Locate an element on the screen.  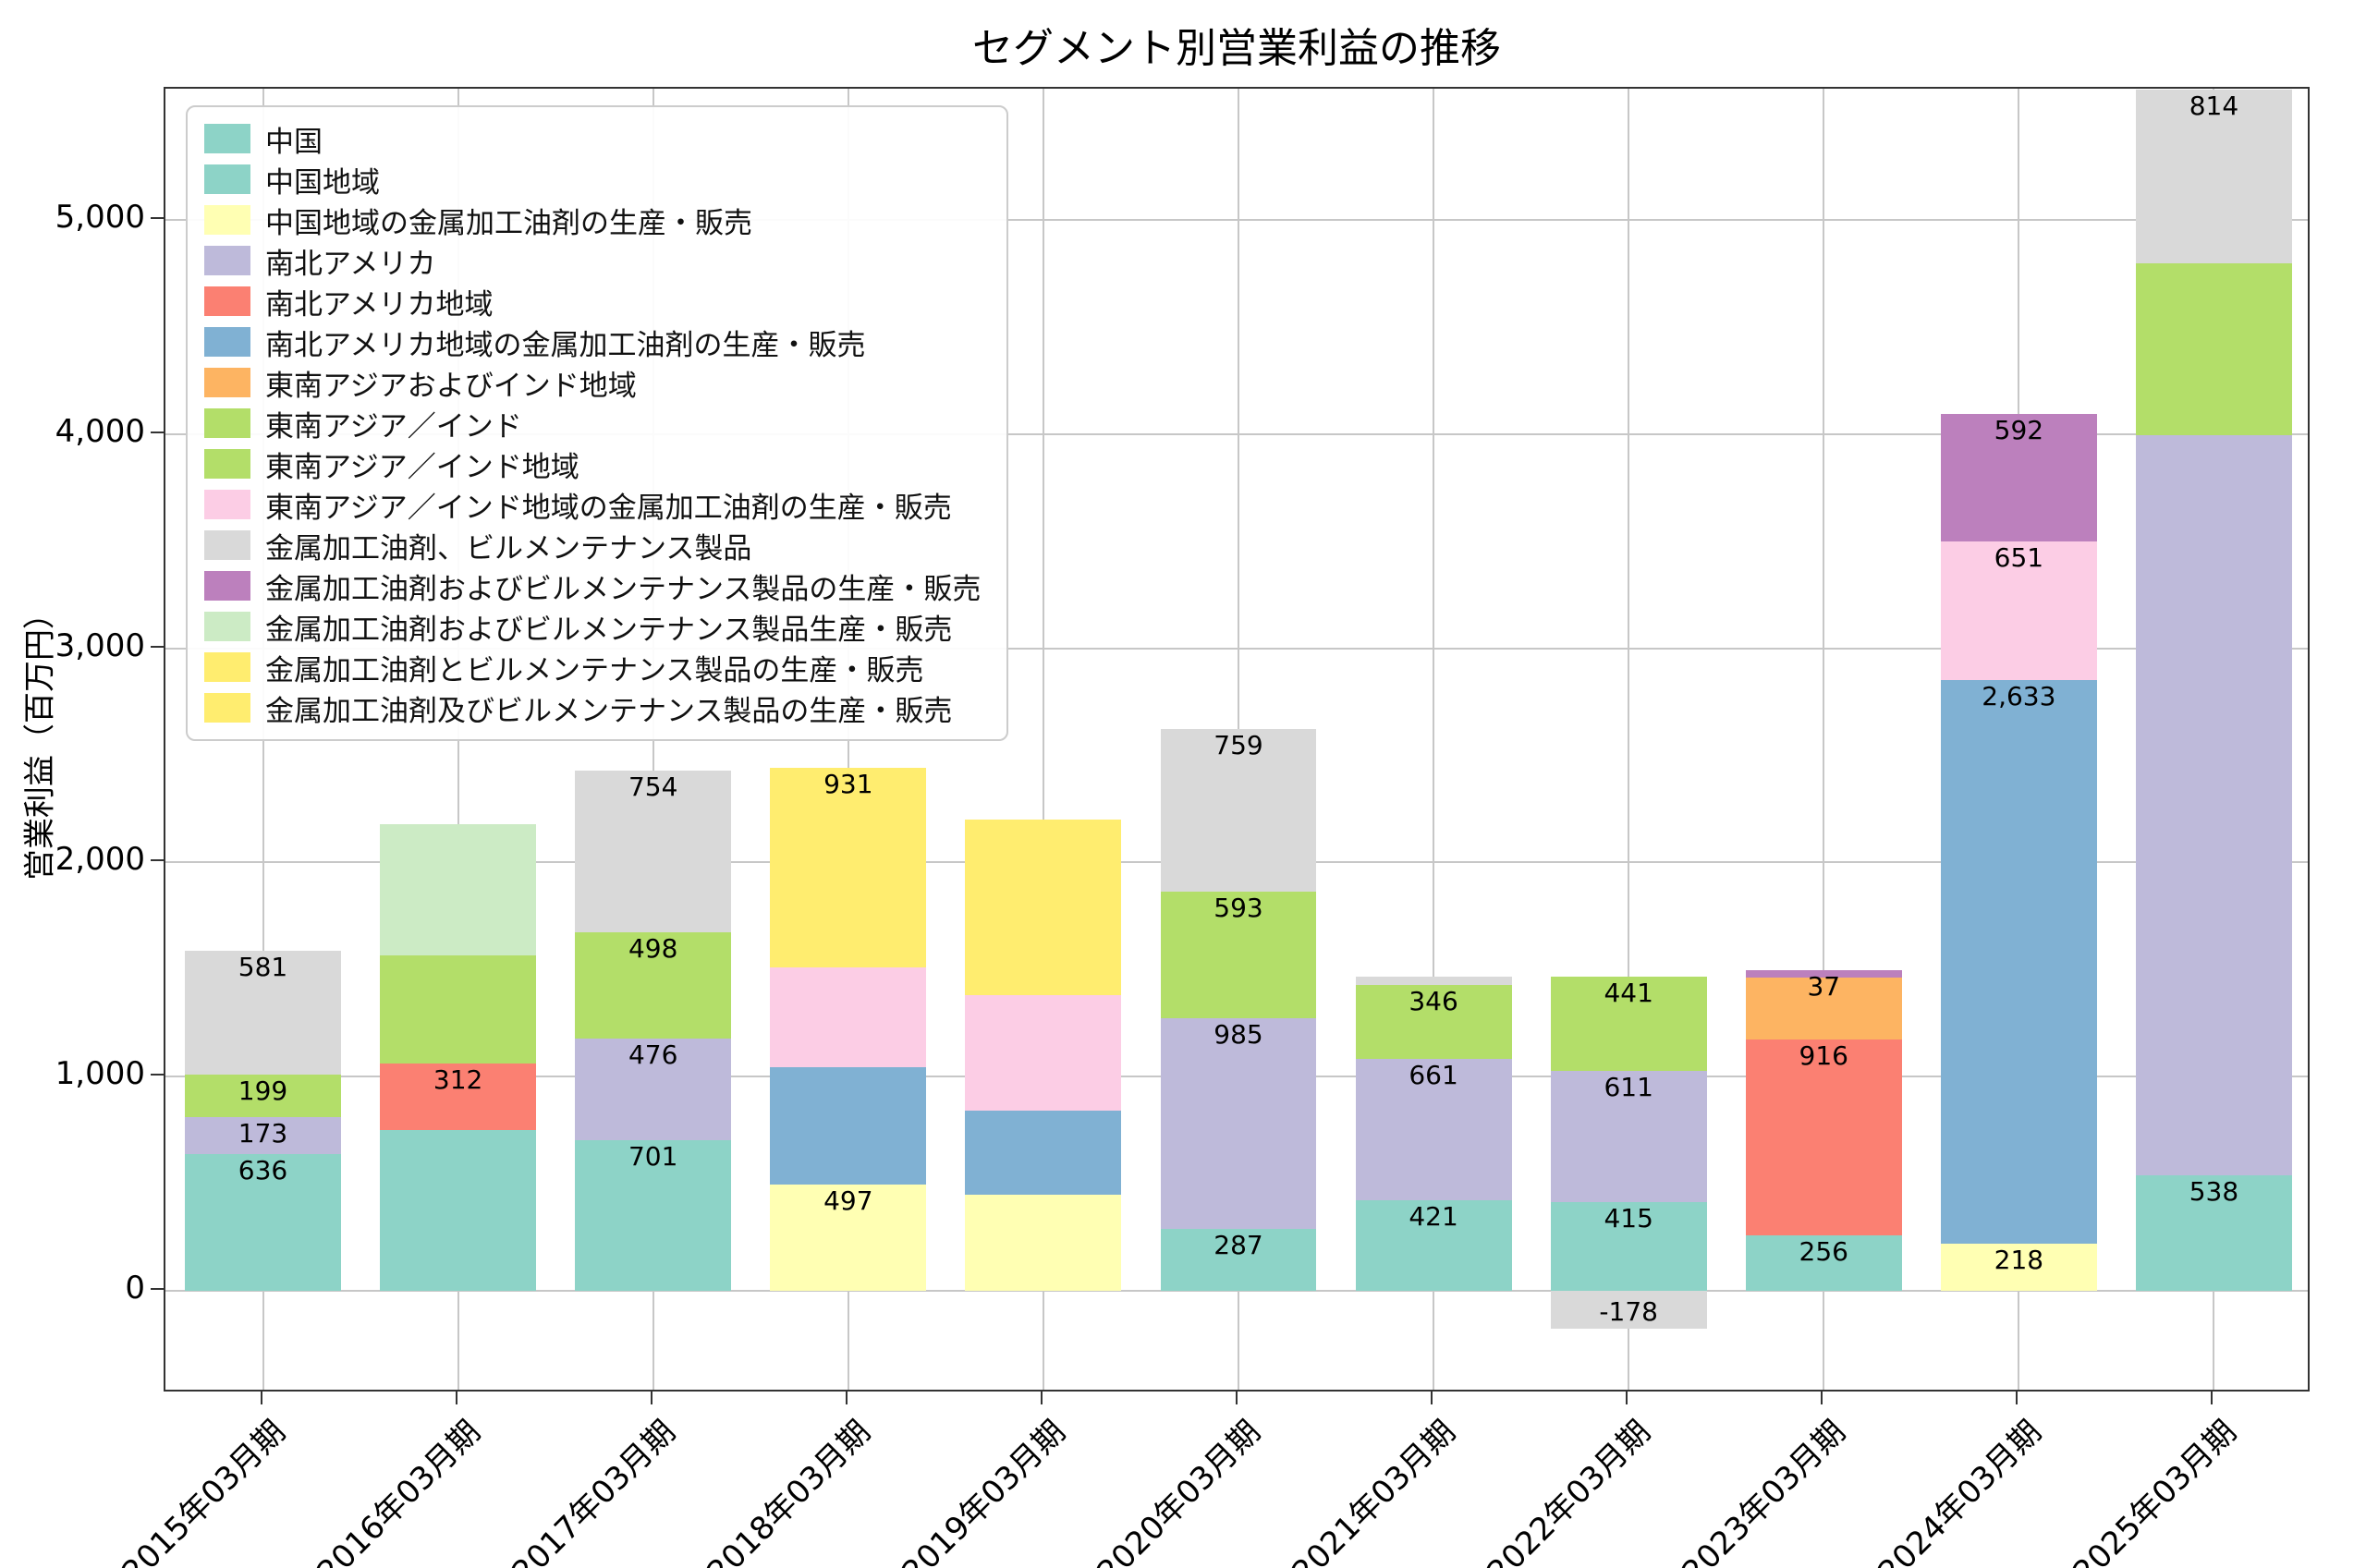
legend-row: 東南アジア／インド地域の金属加工油剤の生産・販売 is located at coordinates (592, 504).